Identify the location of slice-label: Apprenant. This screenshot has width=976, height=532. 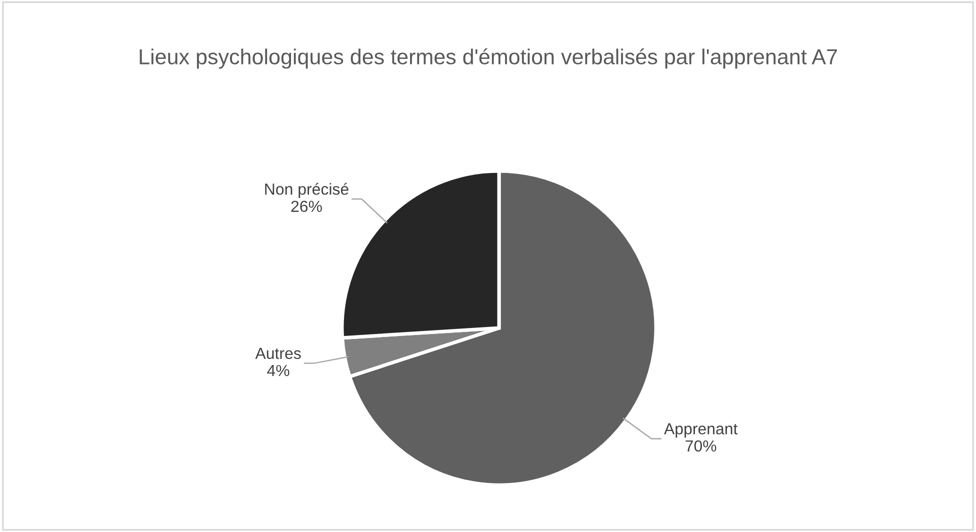
(701, 430).